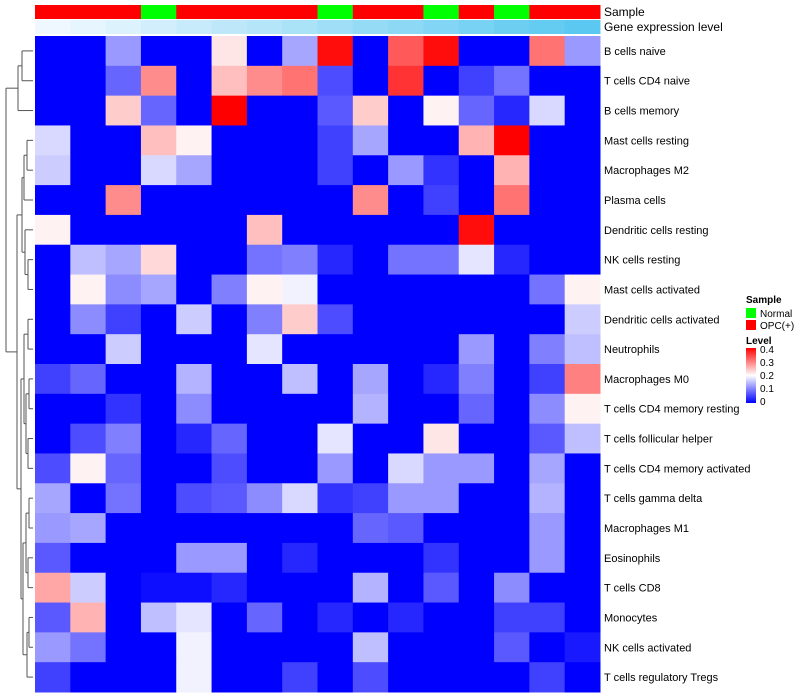 The image size is (800, 700). Describe the element at coordinates (647, 82) in the screenshot. I see `row-label: T cells CD4 naive` at that location.